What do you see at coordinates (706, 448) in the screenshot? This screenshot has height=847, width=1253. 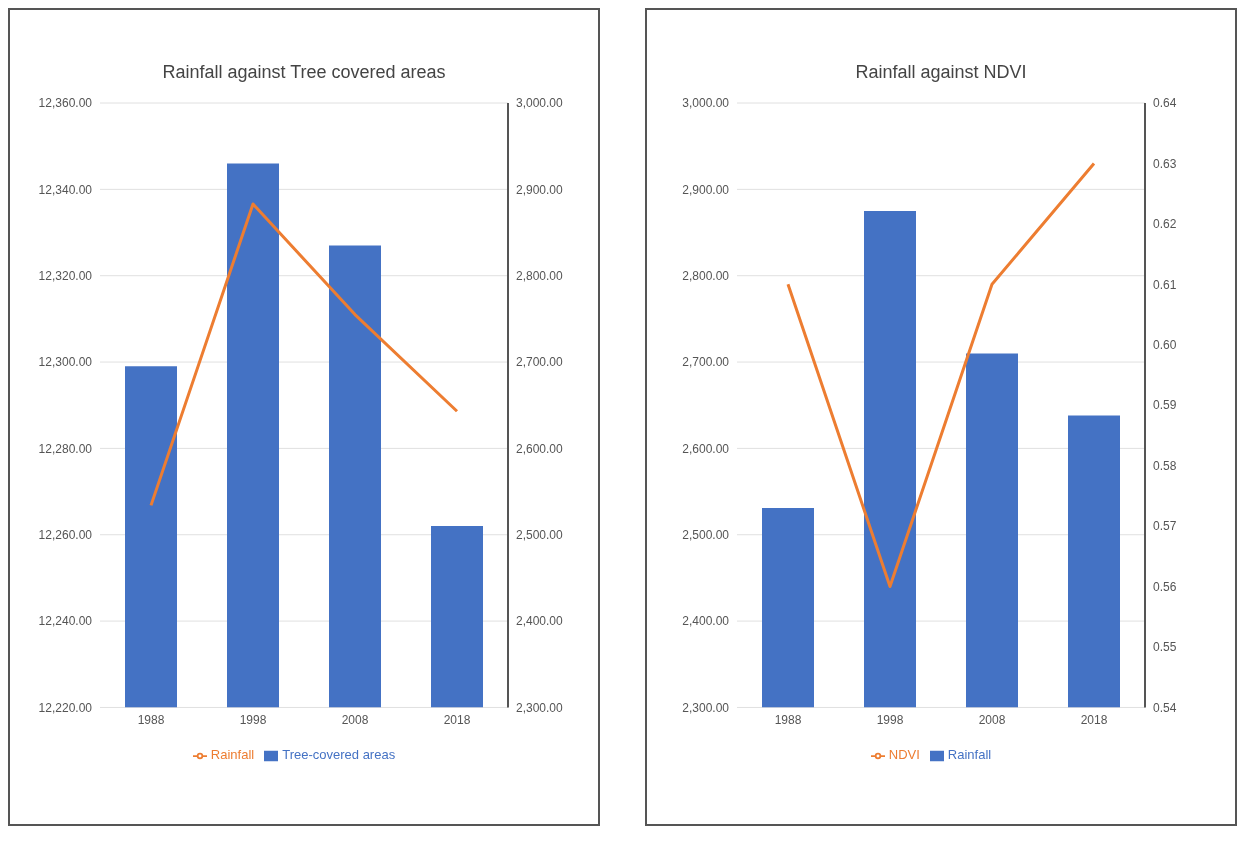 I see `y-tick-label: 2,600.00` at bounding box center [706, 448].